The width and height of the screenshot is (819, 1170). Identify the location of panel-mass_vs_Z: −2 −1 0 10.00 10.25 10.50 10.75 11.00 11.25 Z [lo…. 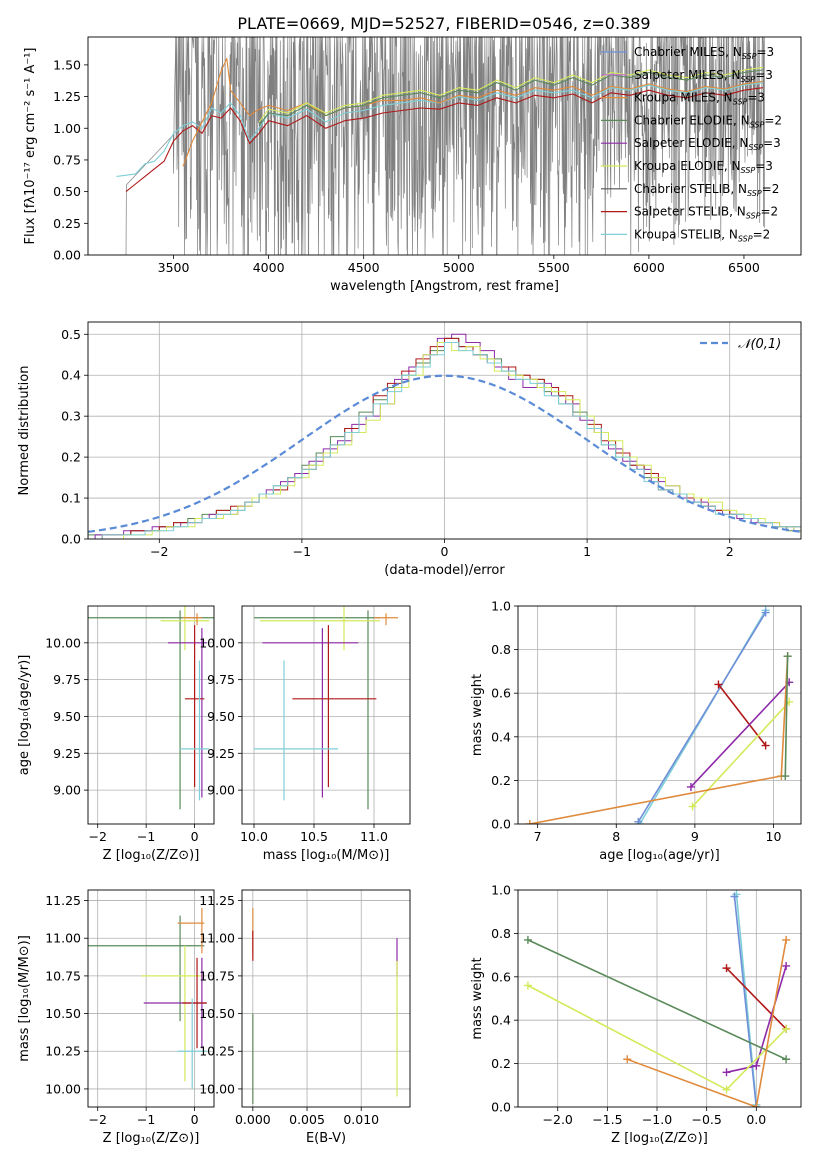
(116, 1017).